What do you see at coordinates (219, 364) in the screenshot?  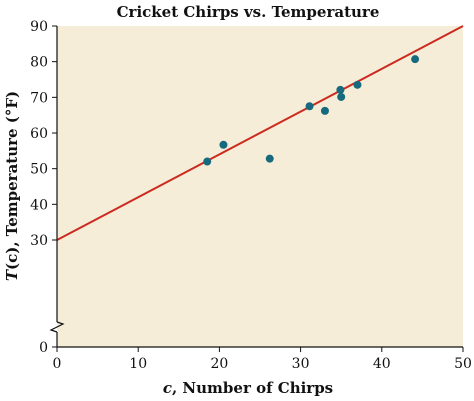 I see `x-tick-label: 20` at bounding box center [219, 364].